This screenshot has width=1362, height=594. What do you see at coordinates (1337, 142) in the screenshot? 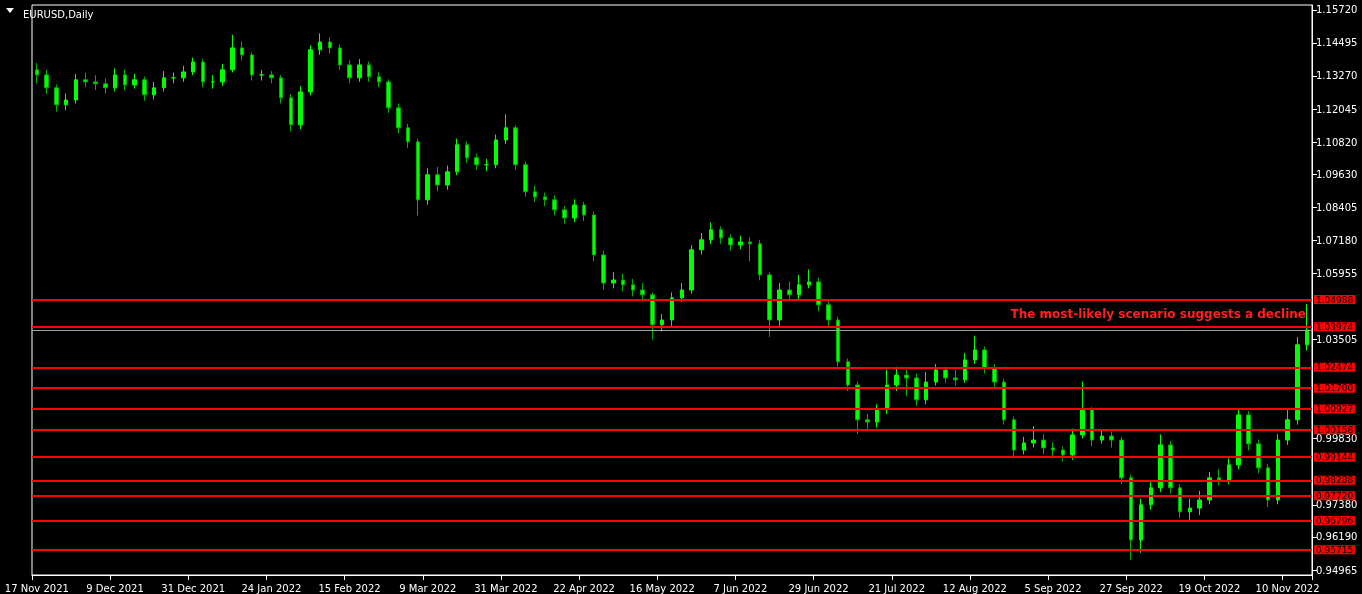
I see `y-tick-label: 1.10820` at bounding box center [1337, 142].